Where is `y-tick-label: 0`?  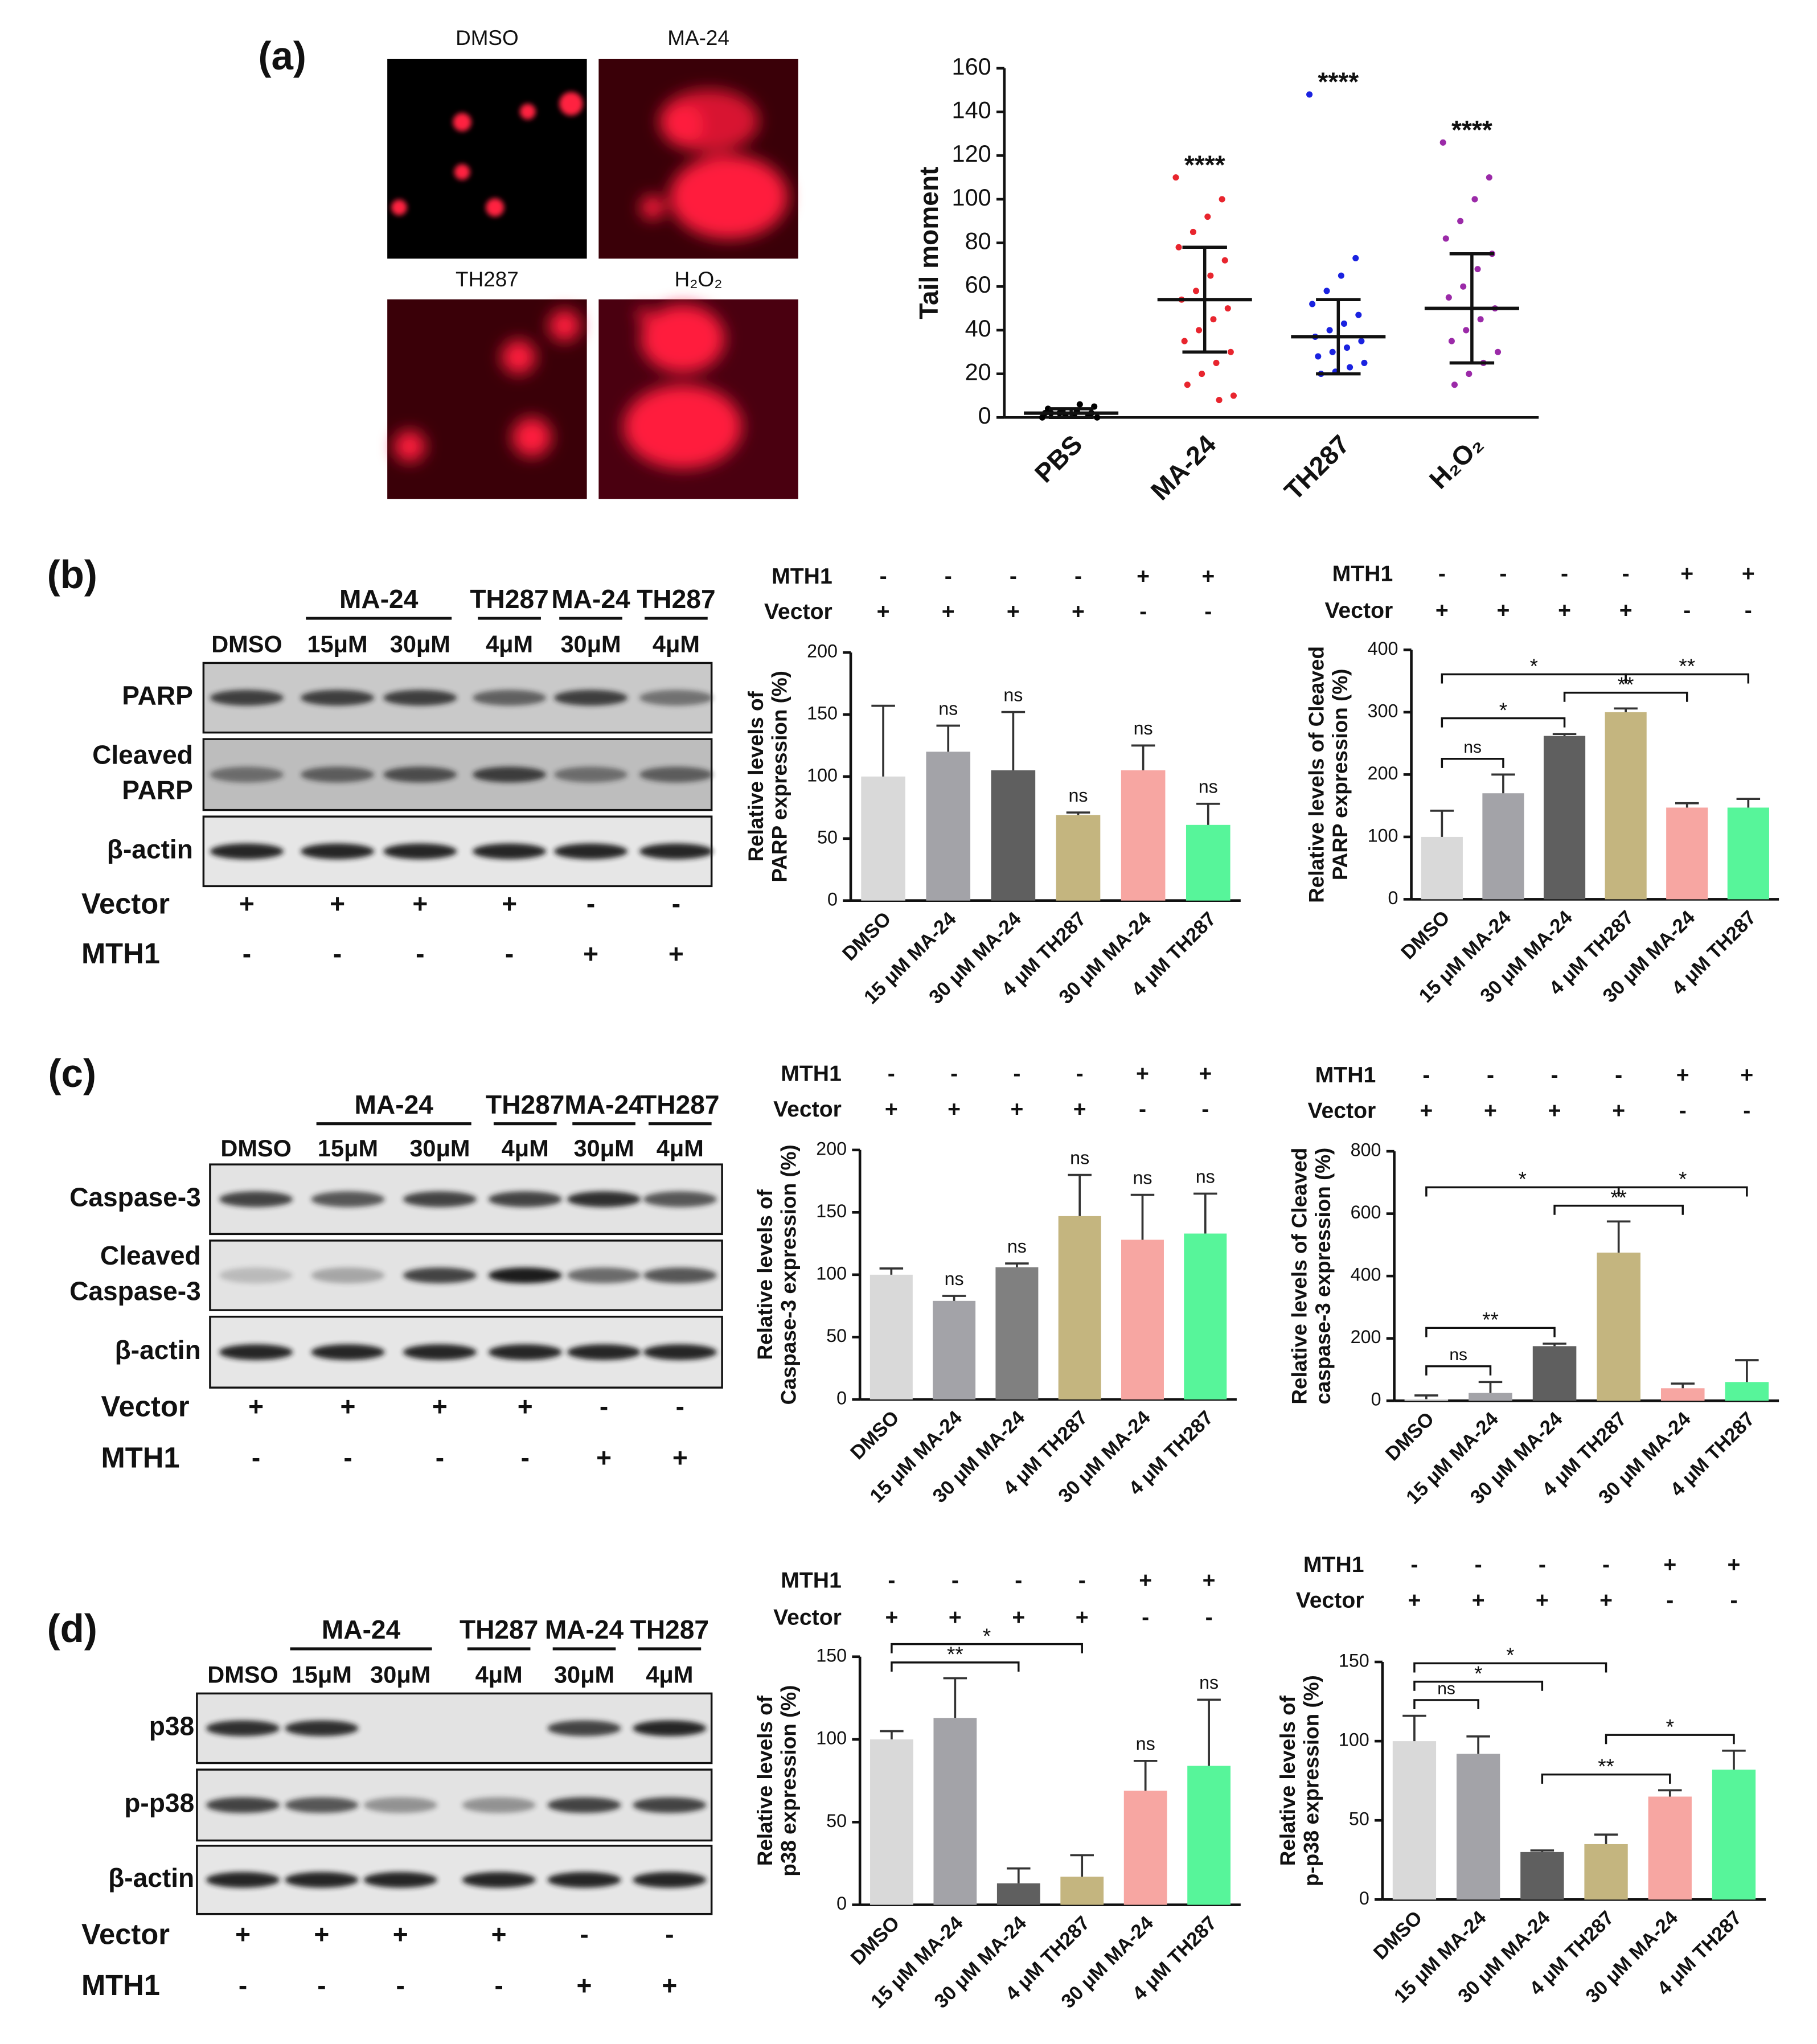
y-tick-label: 0 is located at coordinates (1376, 1399).